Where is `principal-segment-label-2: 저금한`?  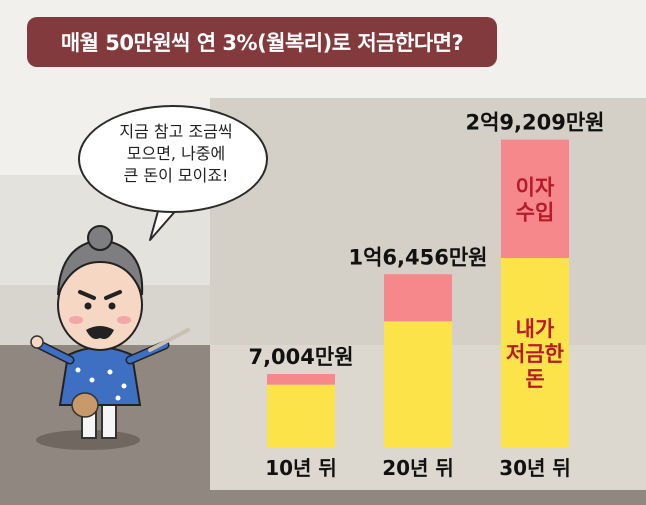 principal-segment-label-2: 저금한 is located at coordinates (535, 354).